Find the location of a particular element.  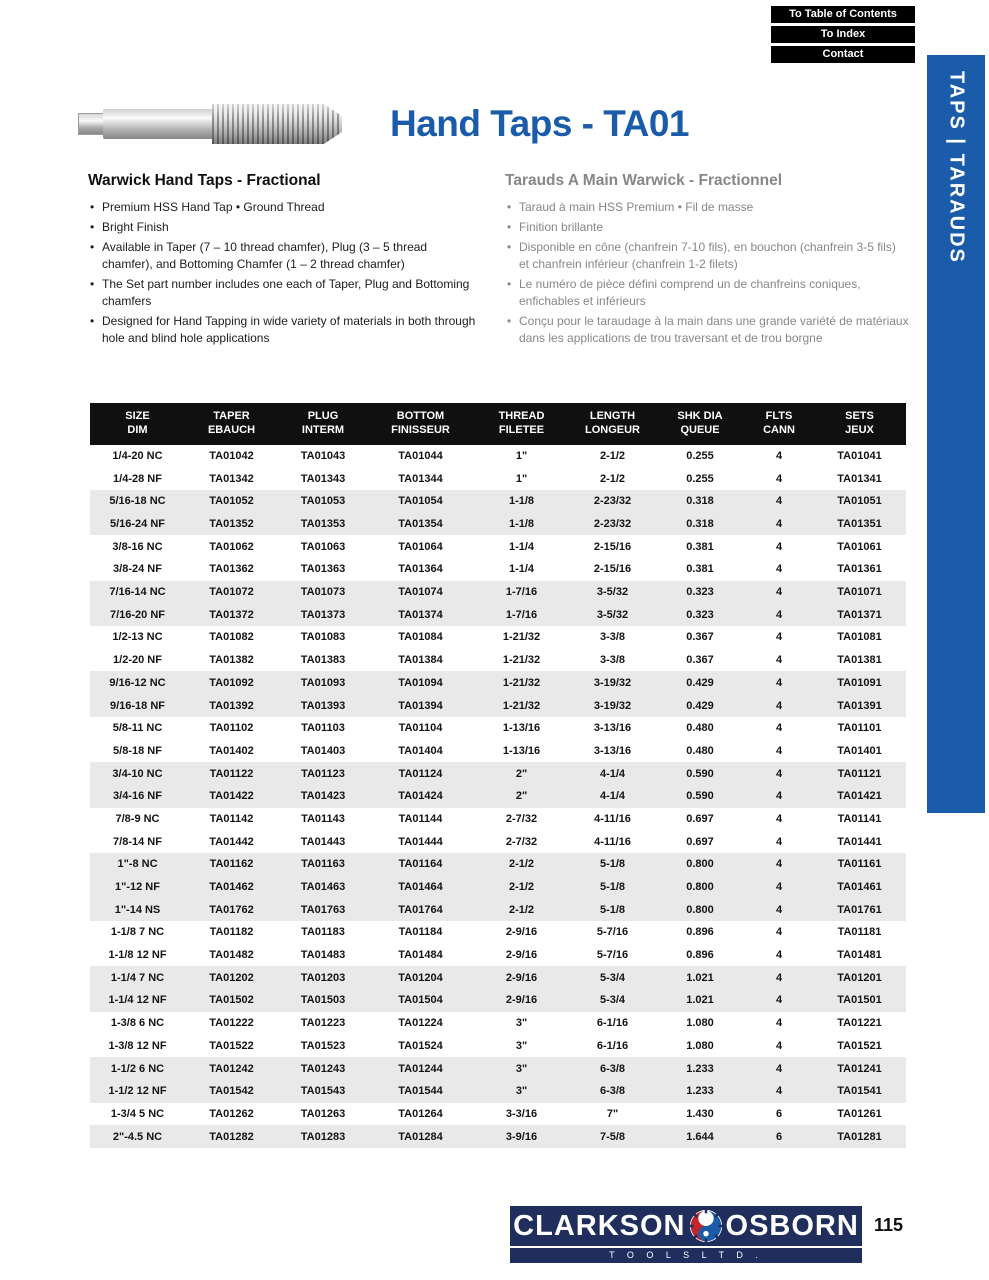

table-cell: 2" is located at coordinates (521, 773).